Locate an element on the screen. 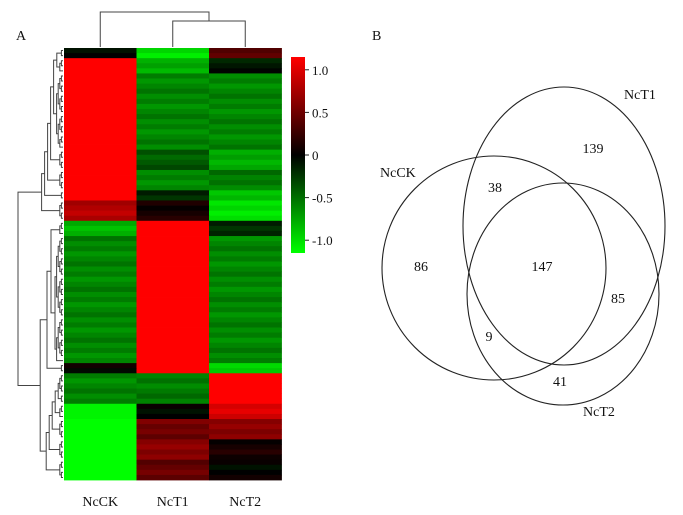  colorbar-tick-label: -1.0 is located at coordinates (322, 240).